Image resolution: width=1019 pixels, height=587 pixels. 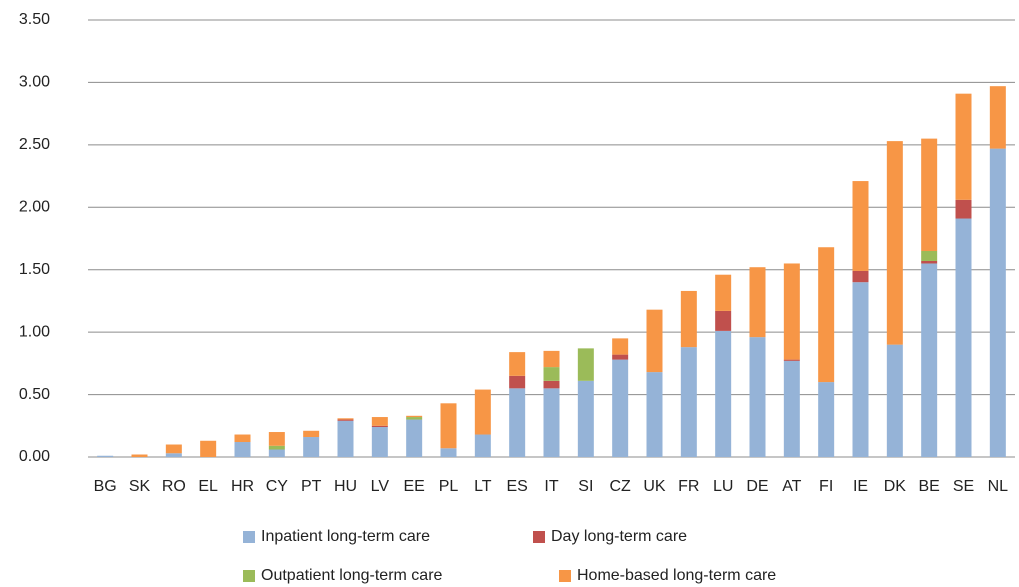 What do you see at coordinates (34, 82) in the screenshot?
I see `y-tick-label: 3.00` at bounding box center [34, 82].